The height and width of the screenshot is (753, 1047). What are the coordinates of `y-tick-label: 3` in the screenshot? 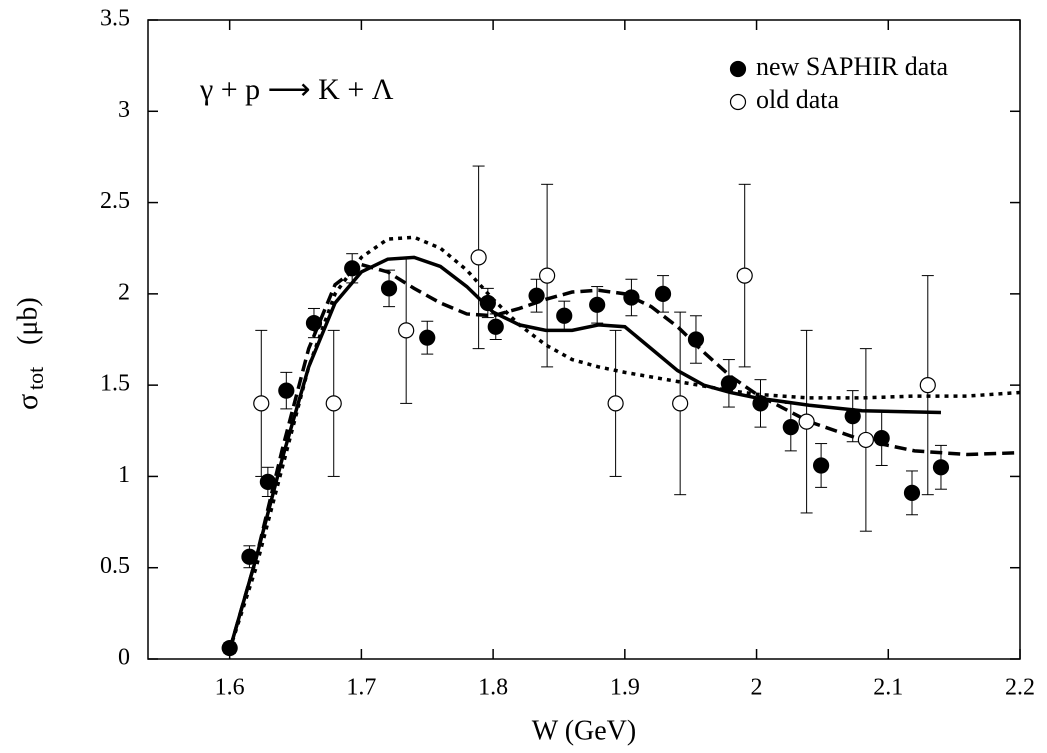 It's located at (124, 110).